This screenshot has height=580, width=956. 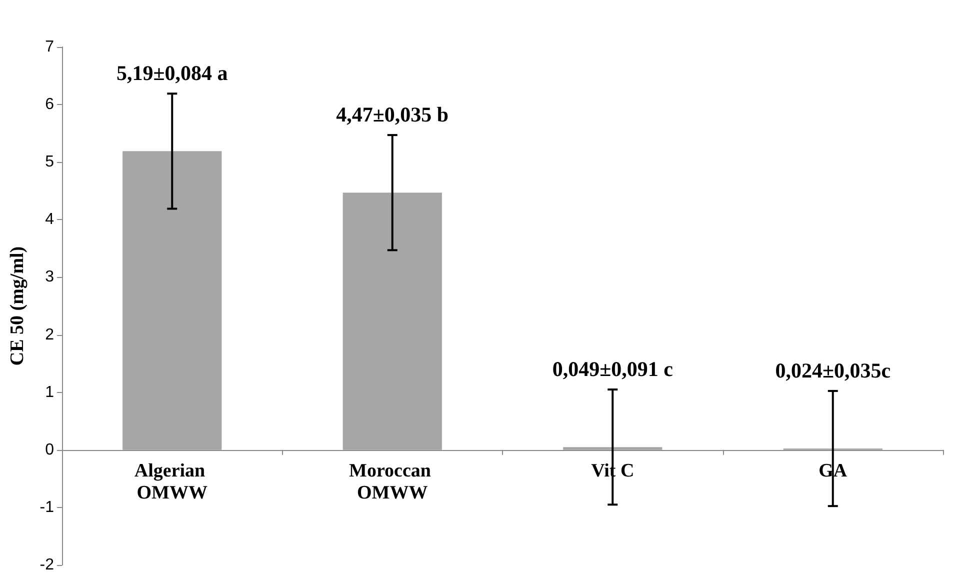 I want to click on data-label: 0,049±0,091 c, so click(x=612, y=369).